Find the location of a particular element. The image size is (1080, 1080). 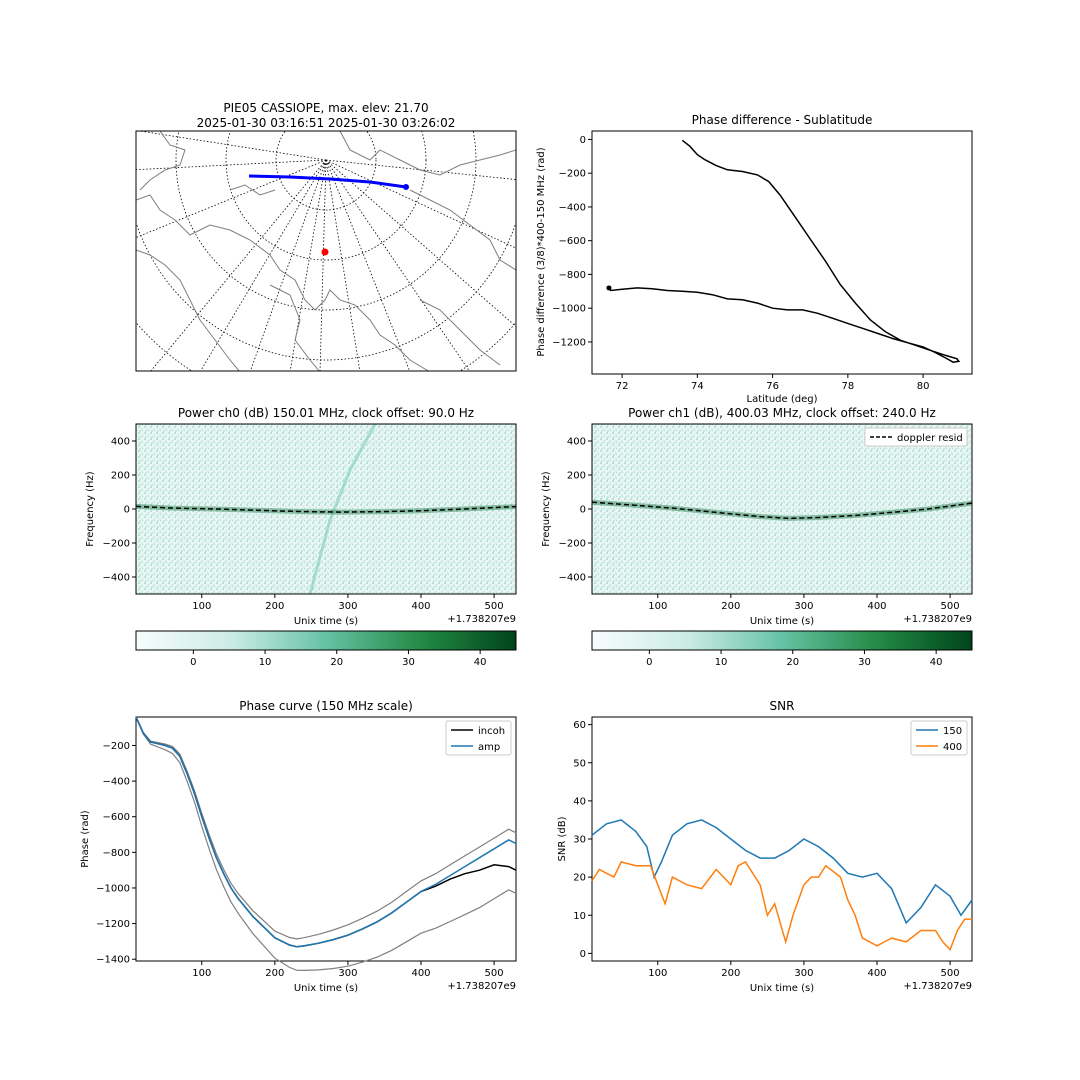

phase-curve-xtick-label: 100 is located at coordinates (201, 973).